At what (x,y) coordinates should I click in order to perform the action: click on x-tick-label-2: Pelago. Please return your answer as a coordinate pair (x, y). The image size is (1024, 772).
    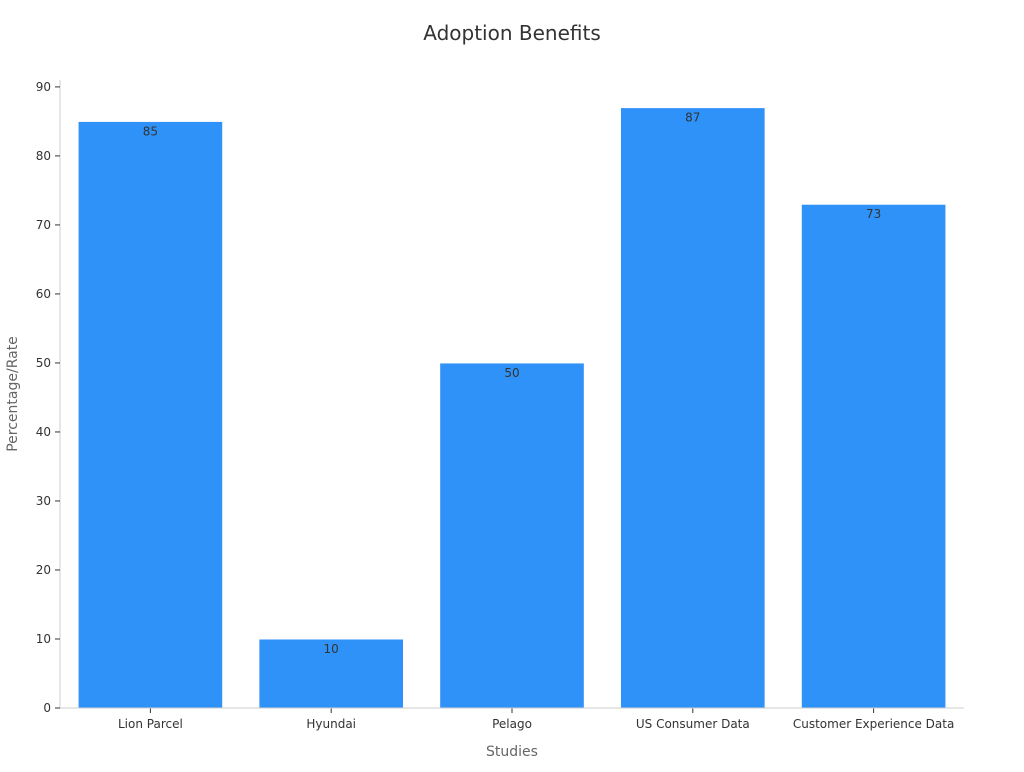
    Looking at the image, I should click on (512, 724).